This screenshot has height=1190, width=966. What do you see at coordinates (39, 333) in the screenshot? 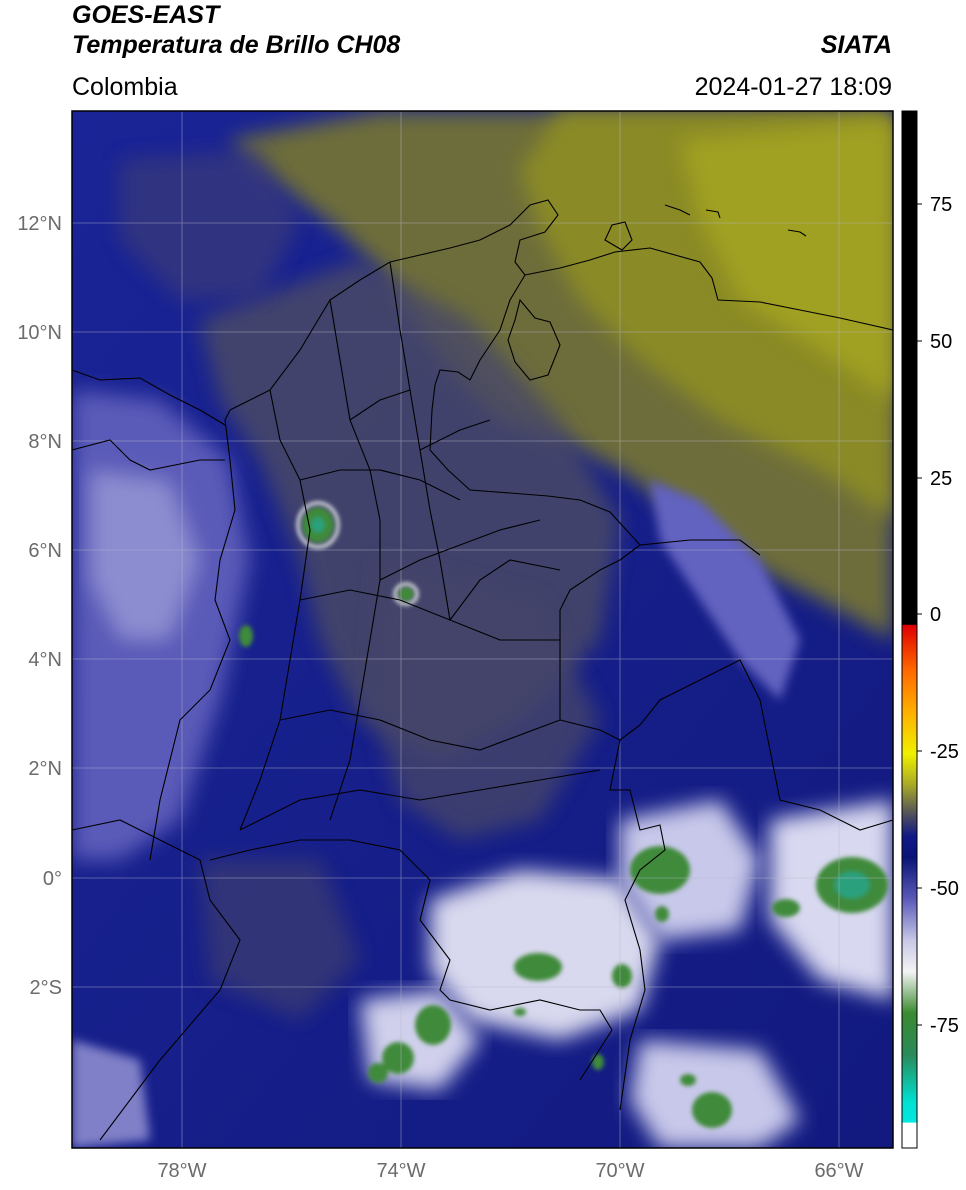
I see `lat-tick: 10°N` at bounding box center [39, 333].